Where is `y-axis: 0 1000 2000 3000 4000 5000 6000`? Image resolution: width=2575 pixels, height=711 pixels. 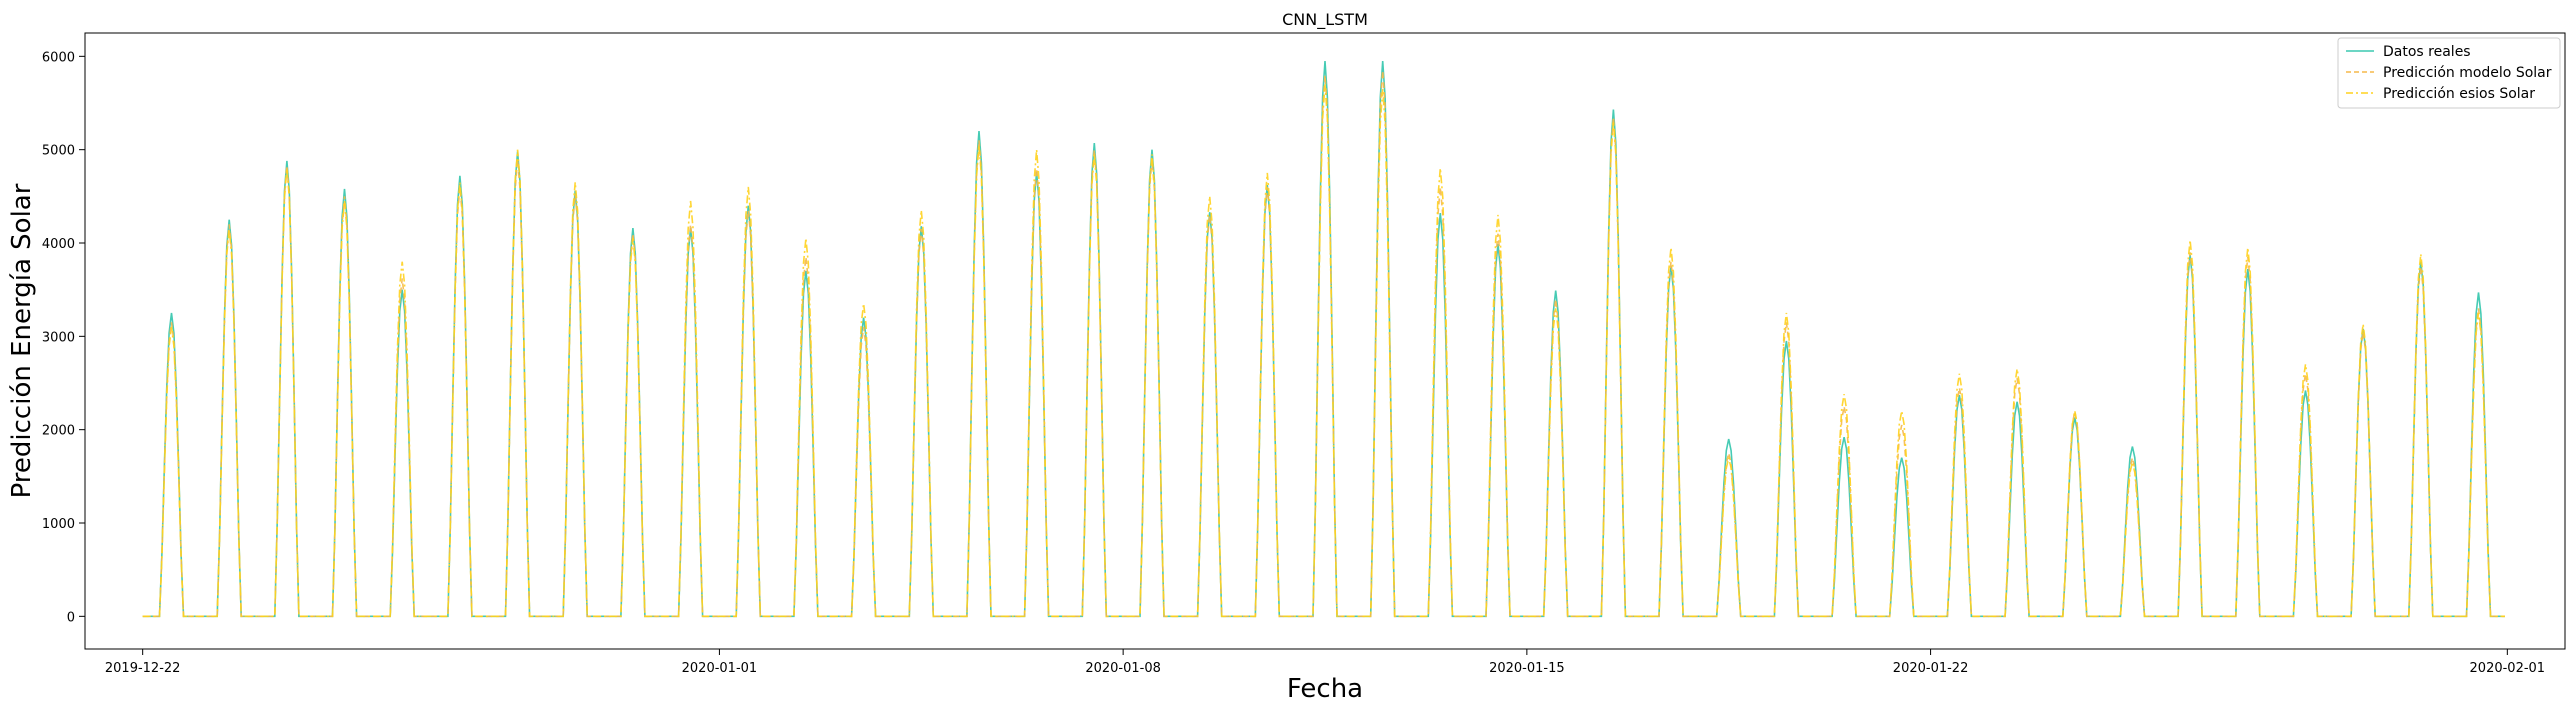 y-axis: 0 1000 2000 3000 4000 5000 6000 is located at coordinates (63, 337).